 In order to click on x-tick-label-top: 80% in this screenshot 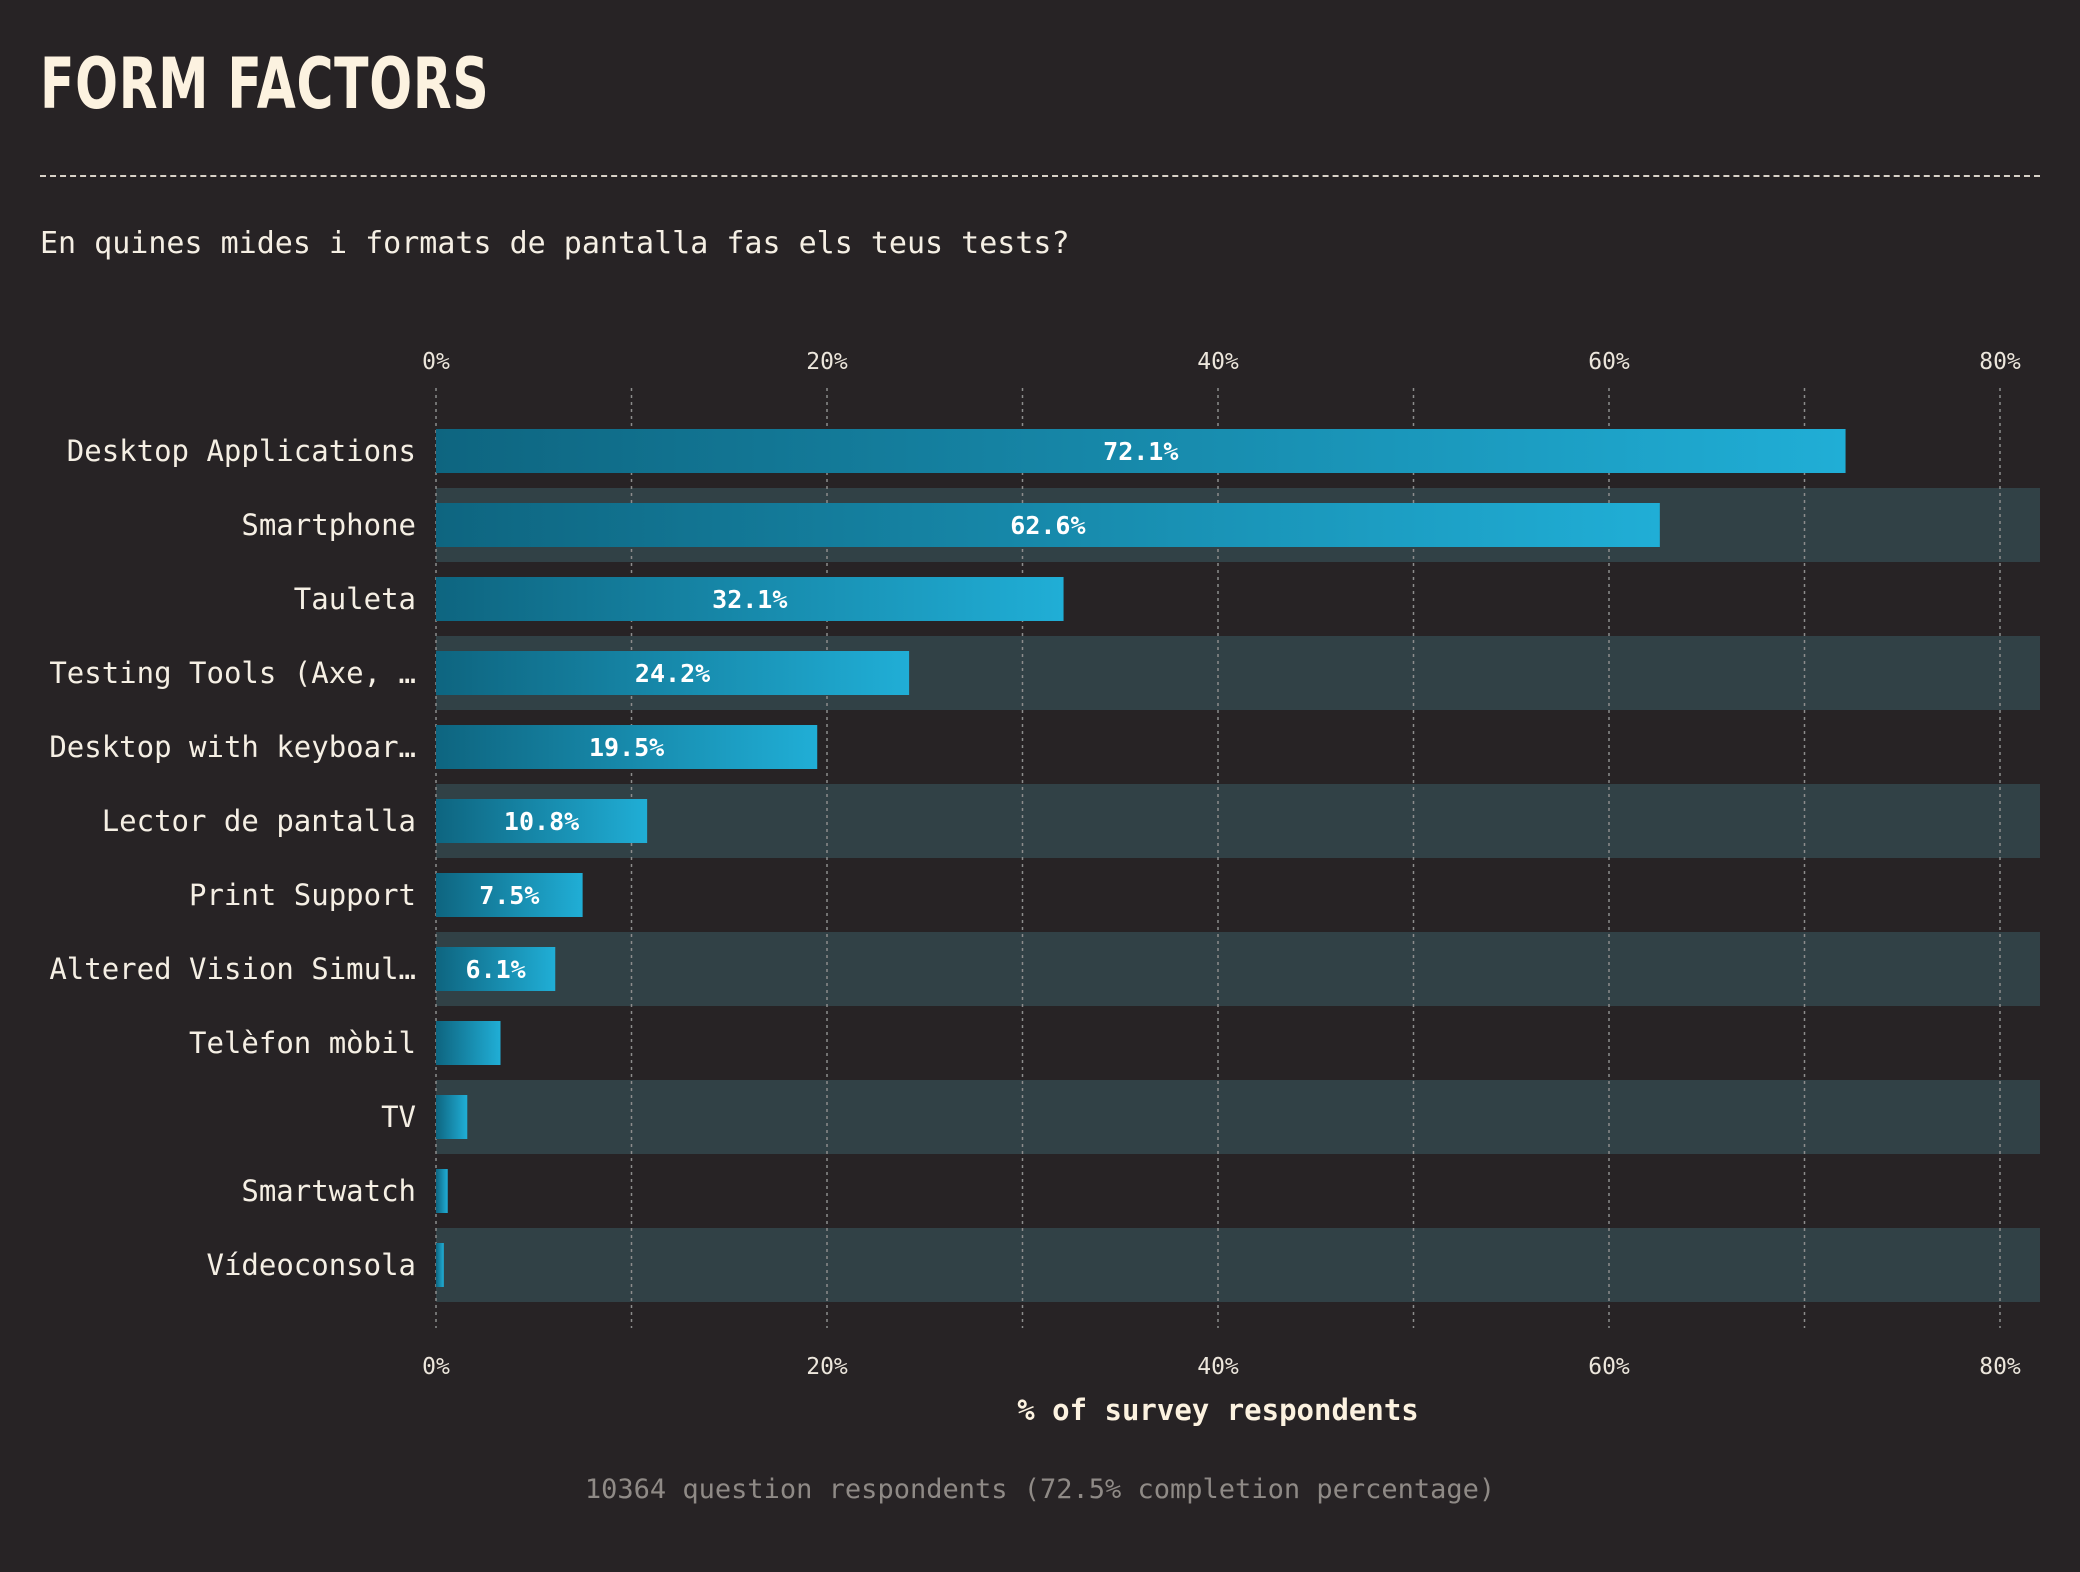, I will do `click(2000, 362)`.